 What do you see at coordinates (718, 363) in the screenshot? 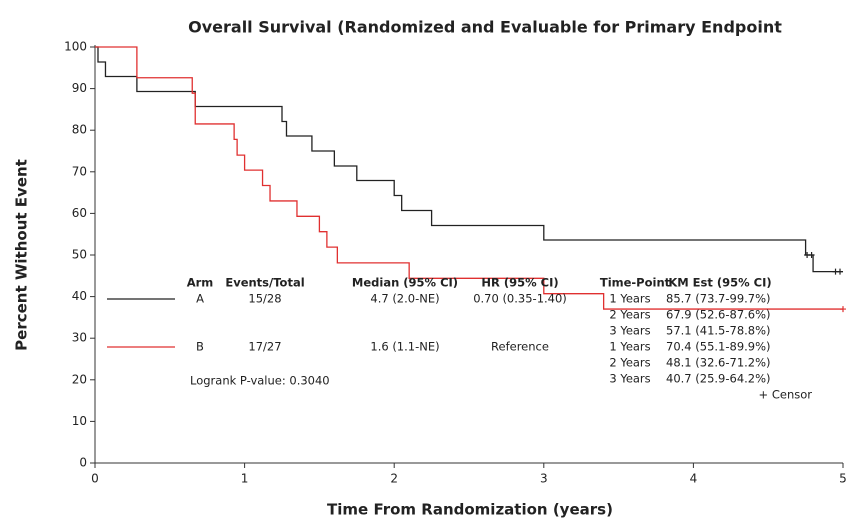
I see `km-estimate: 48.1 (32.6-71.2%)` at bounding box center [718, 363].